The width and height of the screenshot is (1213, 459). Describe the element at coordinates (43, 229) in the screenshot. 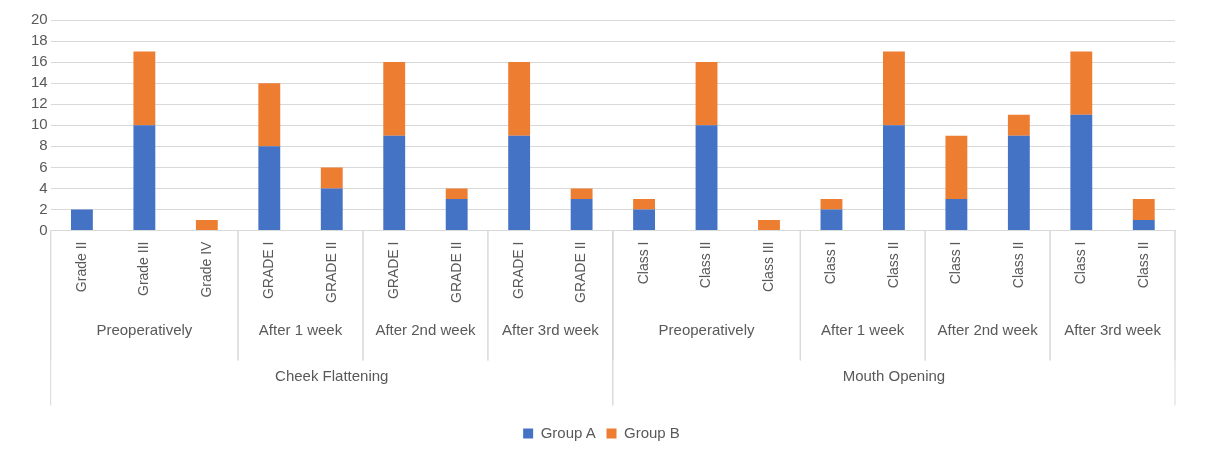

I see `y-tick-label: 0` at that location.